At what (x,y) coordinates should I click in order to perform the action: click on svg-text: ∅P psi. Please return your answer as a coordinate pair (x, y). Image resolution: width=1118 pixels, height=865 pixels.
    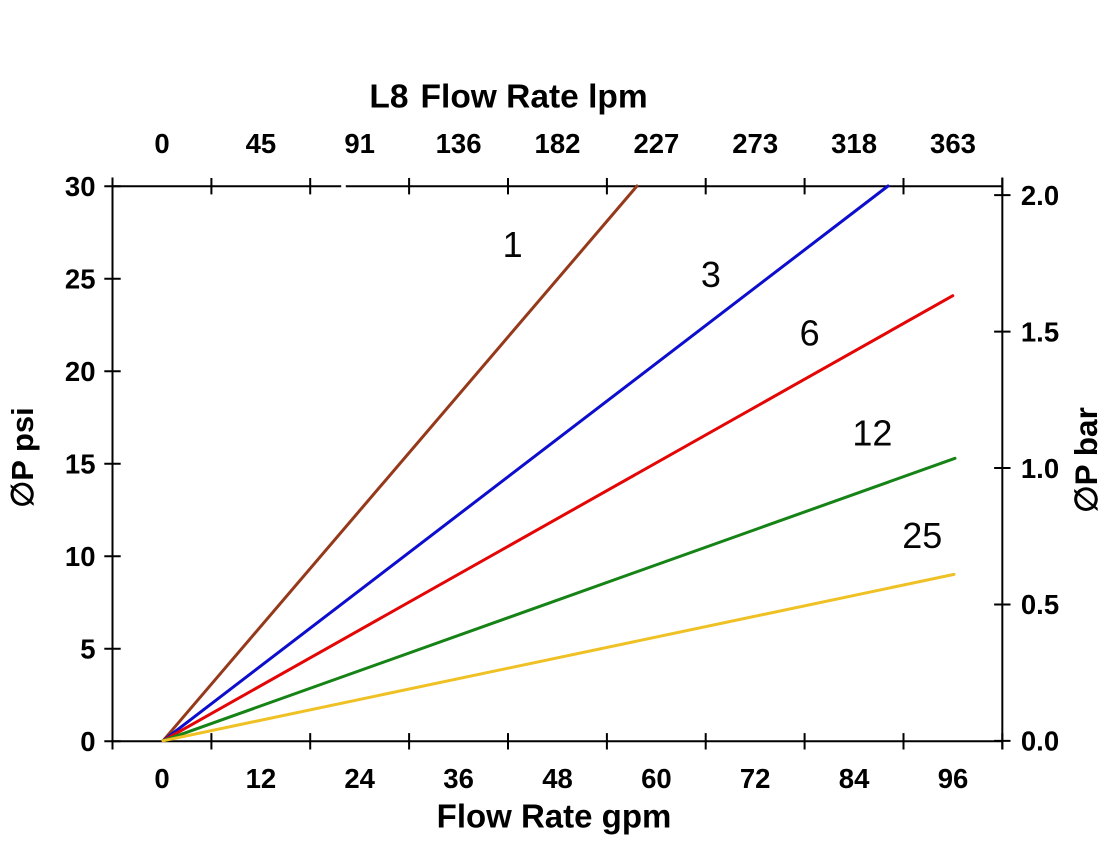
    Looking at the image, I should click on (22, 457).